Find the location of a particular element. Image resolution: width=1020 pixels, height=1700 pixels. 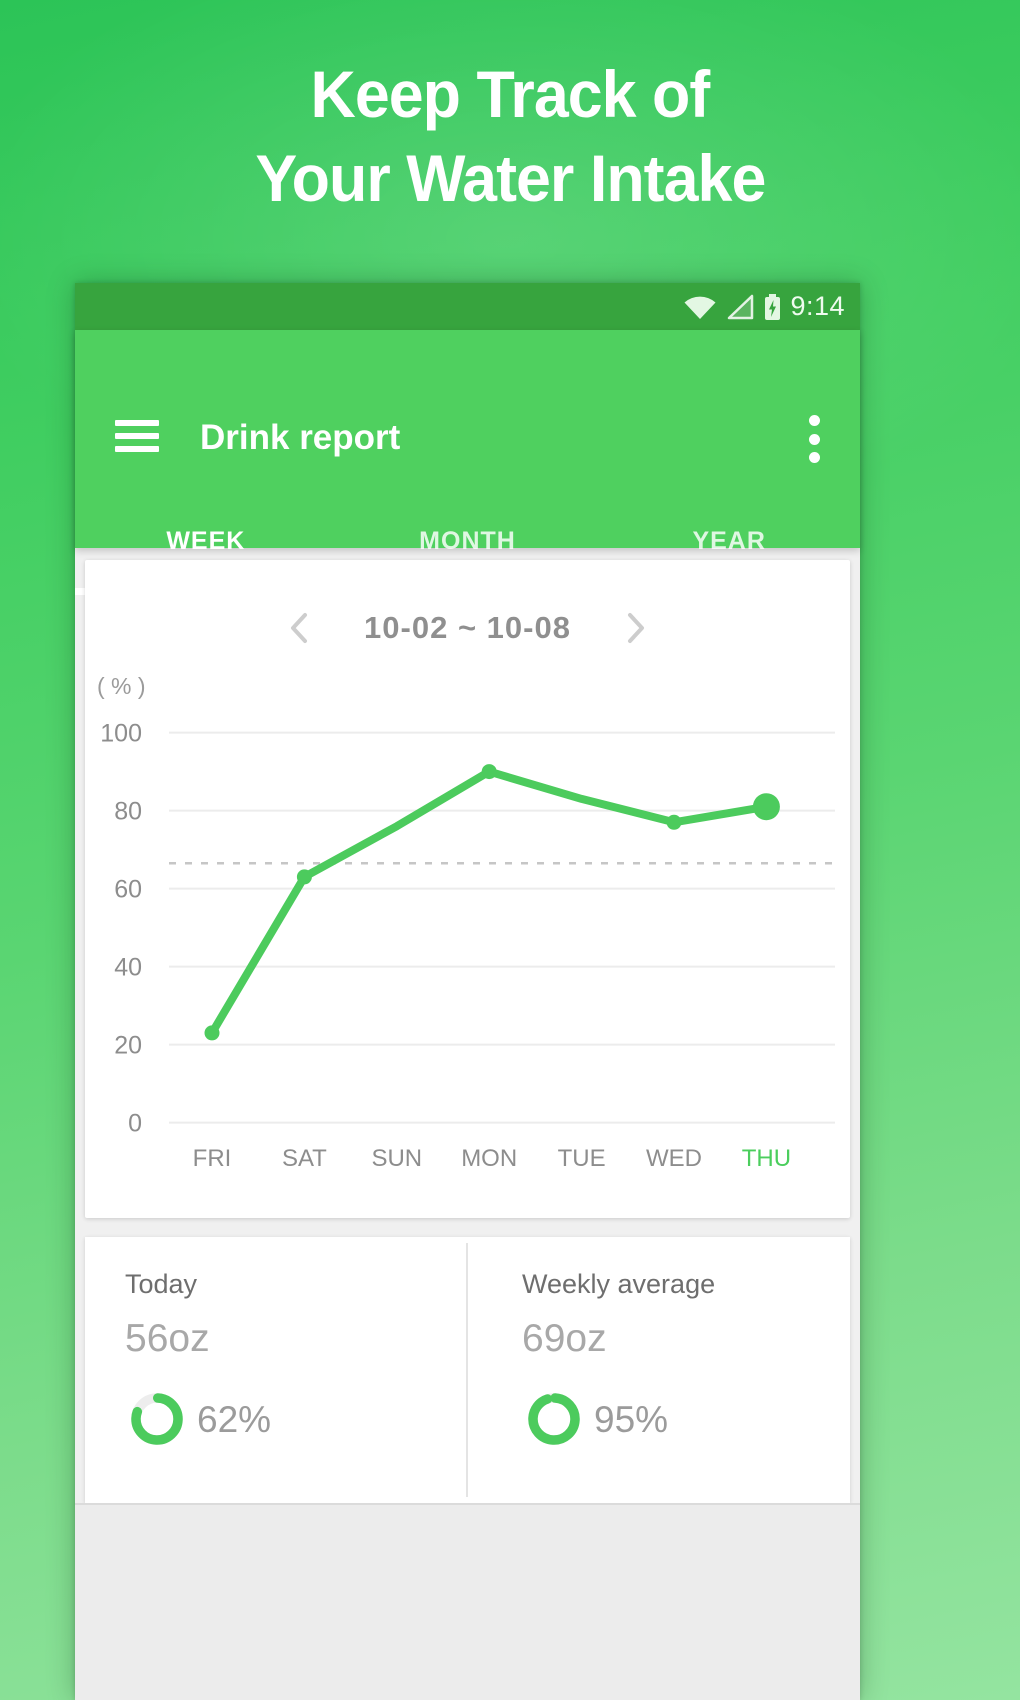

tab-bar: WEEK MONTH YEAR is located at coordinates (467, 541).